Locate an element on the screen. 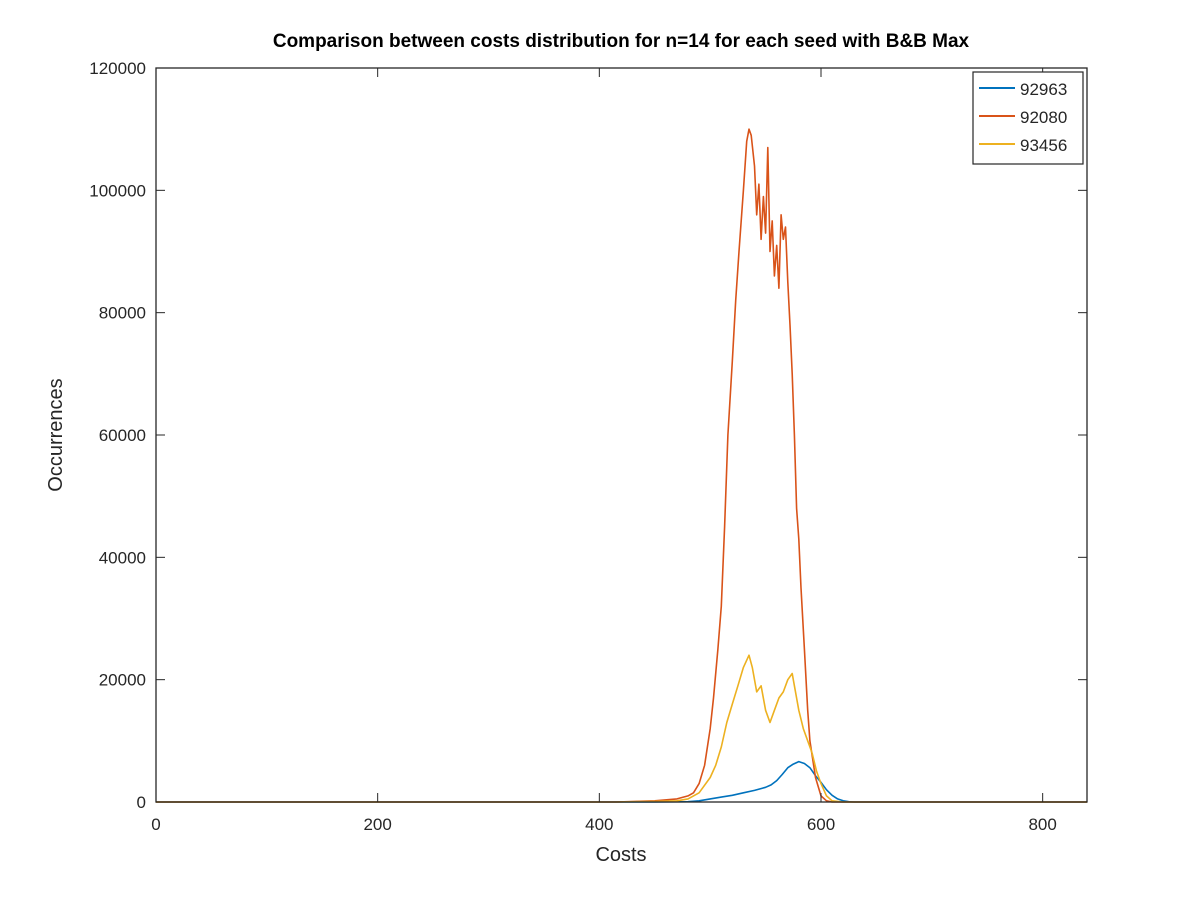  x-axis-label: Costs is located at coordinates (620, 855).